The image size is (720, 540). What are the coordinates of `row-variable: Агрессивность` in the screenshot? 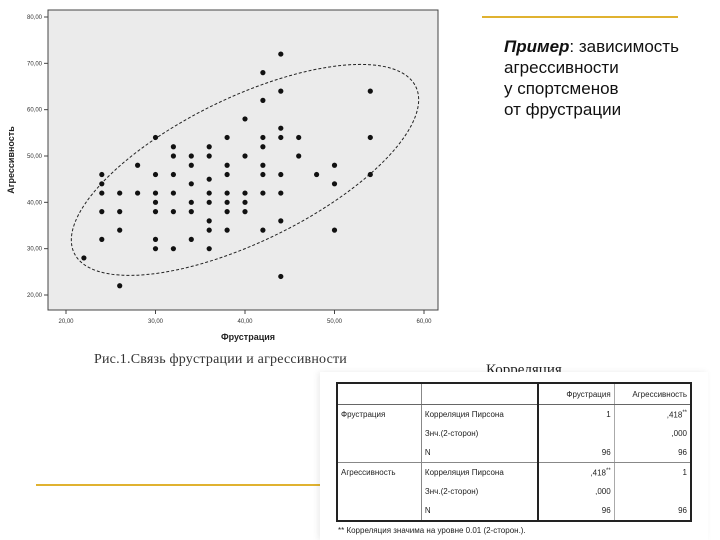 It's located at (379, 472).